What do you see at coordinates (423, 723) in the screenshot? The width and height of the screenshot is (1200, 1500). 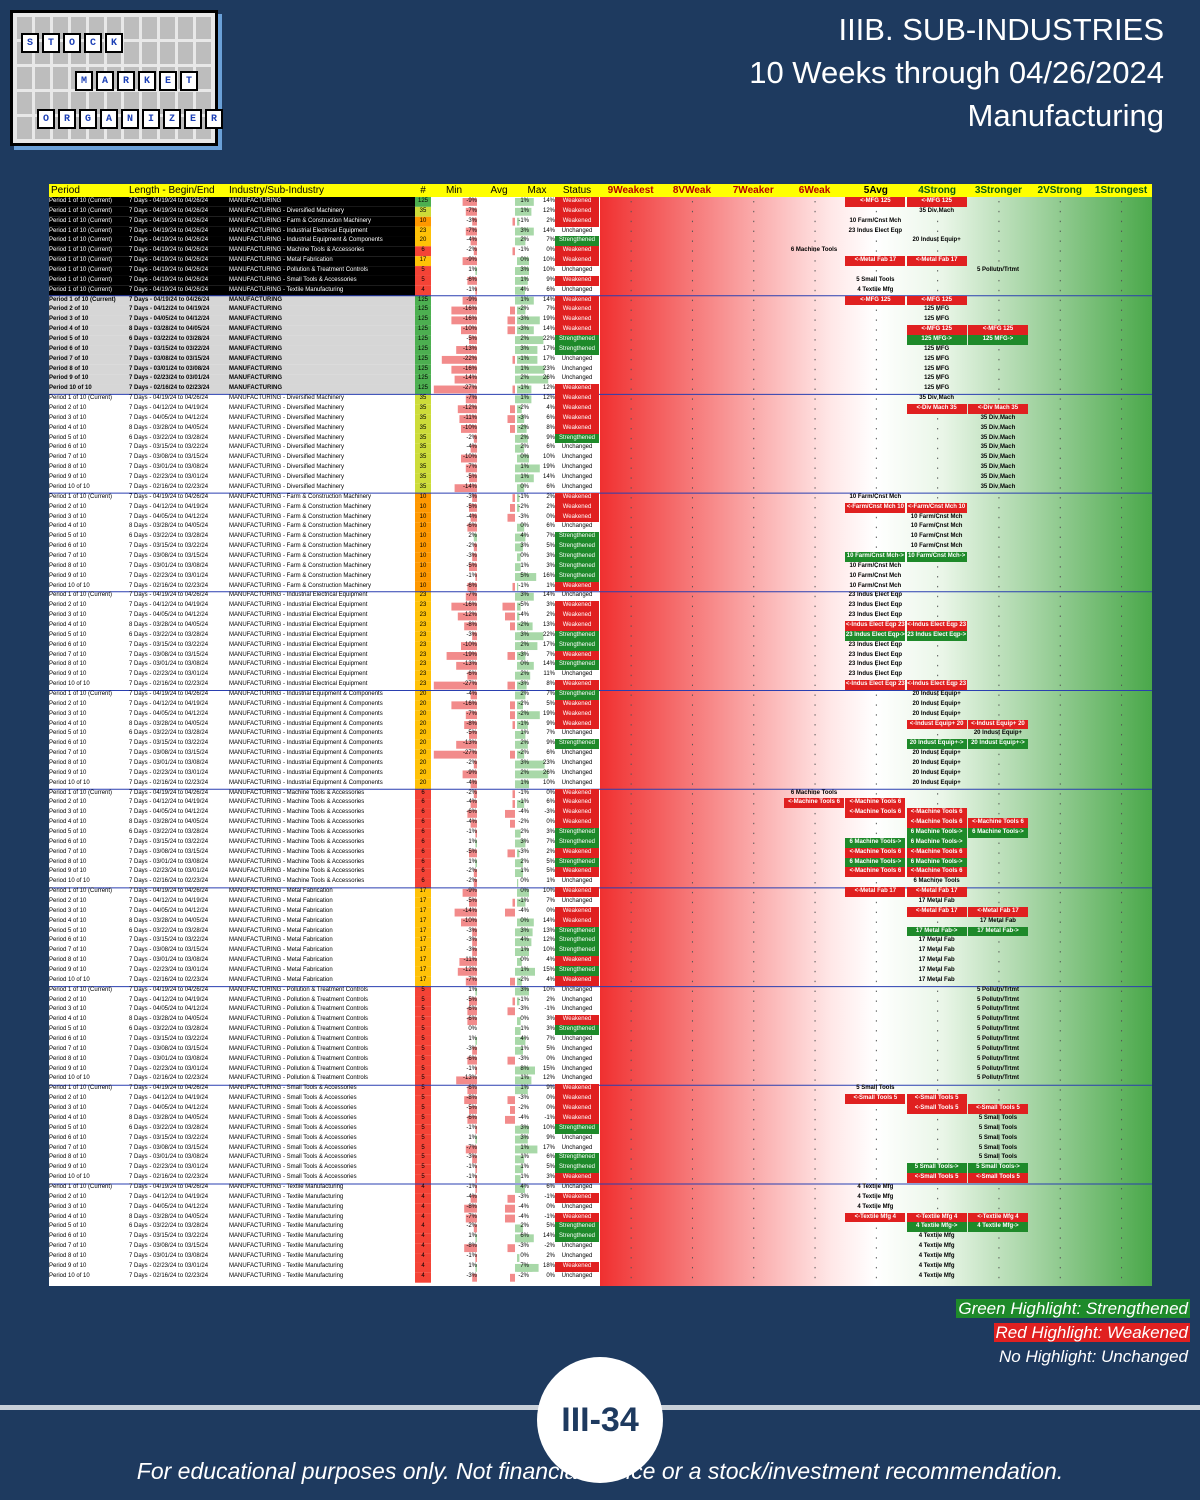 I see `cell-n: 20` at bounding box center [423, 723].